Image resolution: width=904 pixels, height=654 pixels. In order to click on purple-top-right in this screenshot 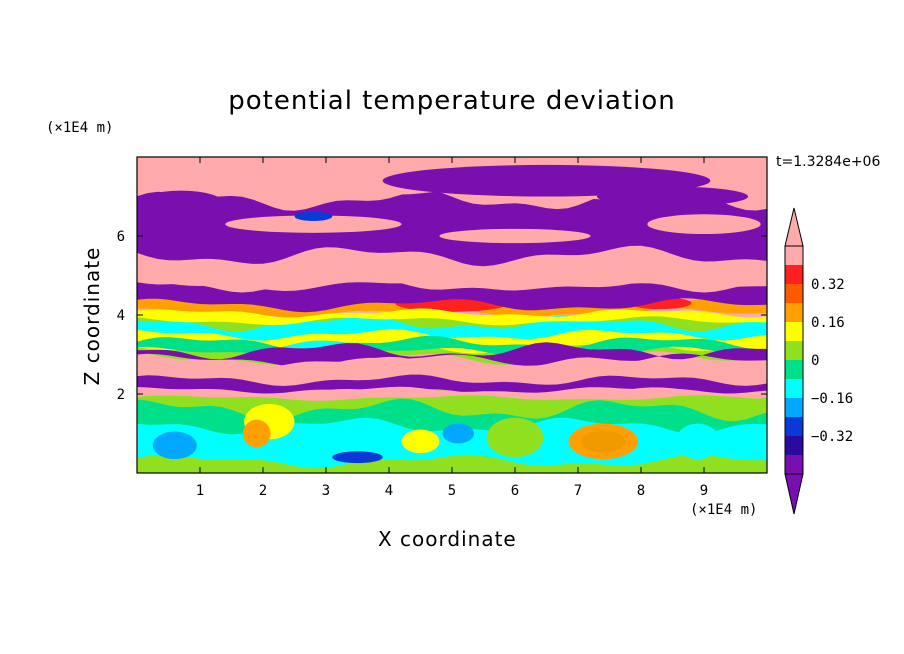, I will do `click(672, 196)`.